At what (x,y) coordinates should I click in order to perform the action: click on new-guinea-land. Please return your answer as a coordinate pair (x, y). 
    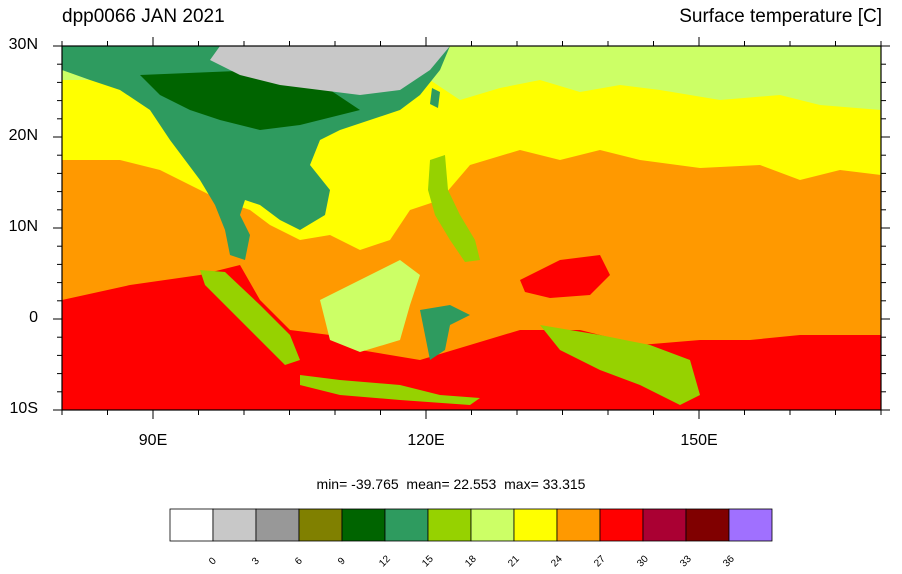
    Looking at the image, I should click on (620, 365).